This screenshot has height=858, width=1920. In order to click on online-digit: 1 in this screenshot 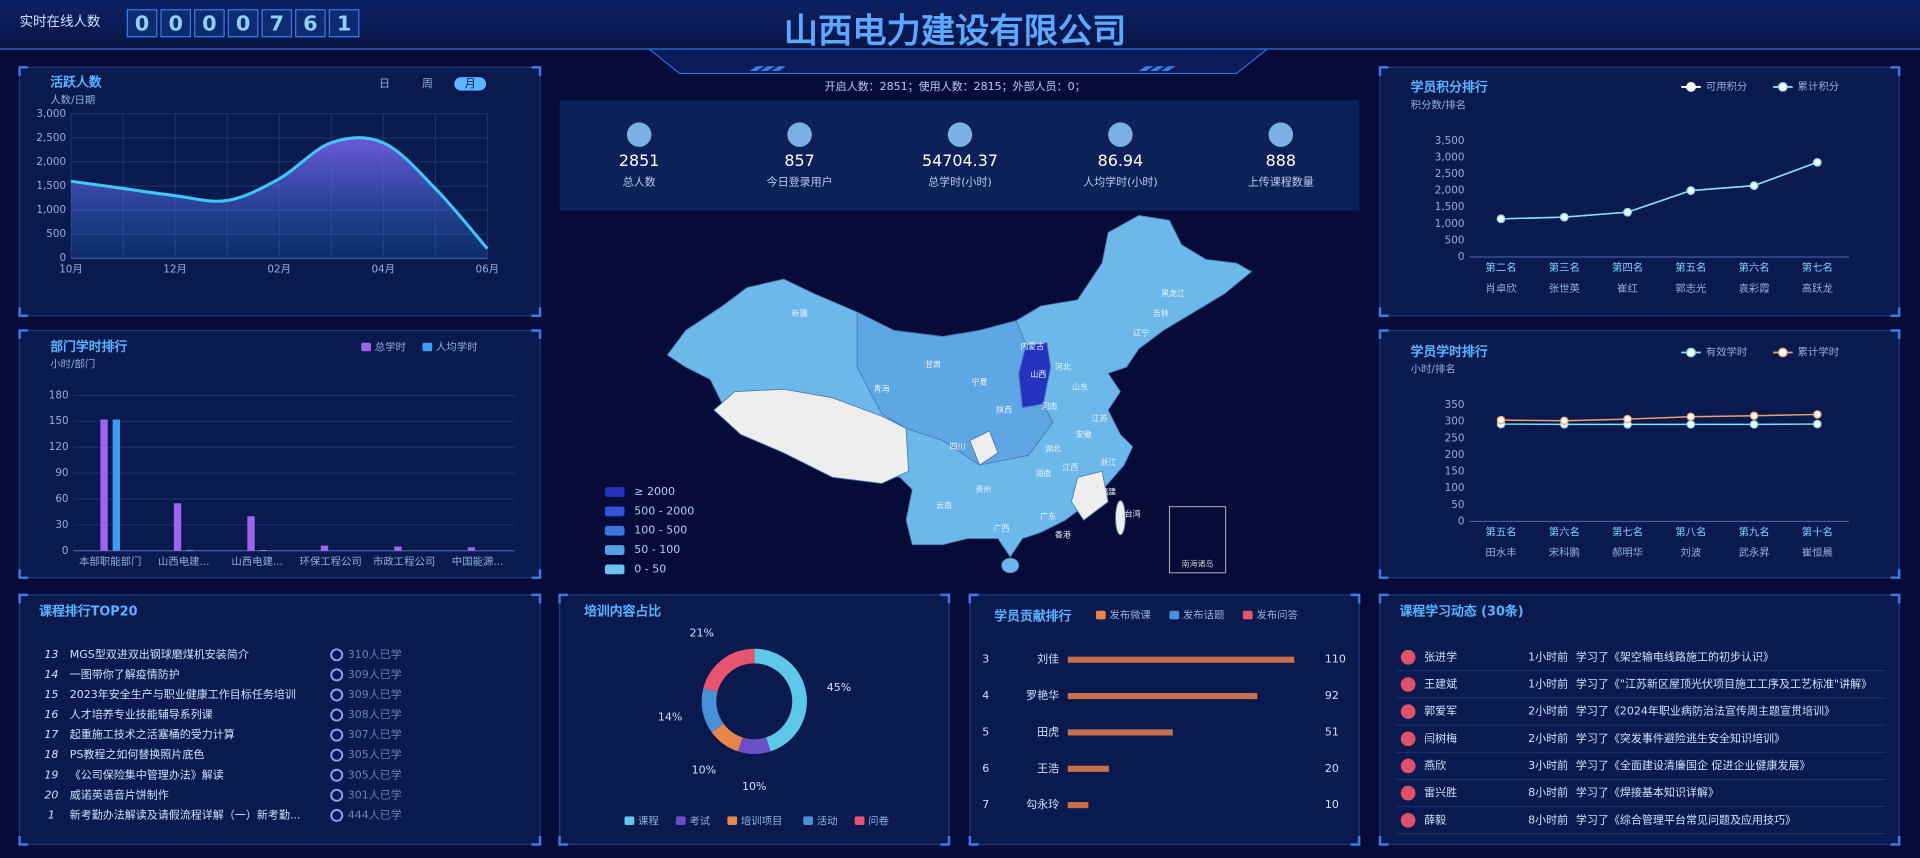, I will do `click(344, 23)`.